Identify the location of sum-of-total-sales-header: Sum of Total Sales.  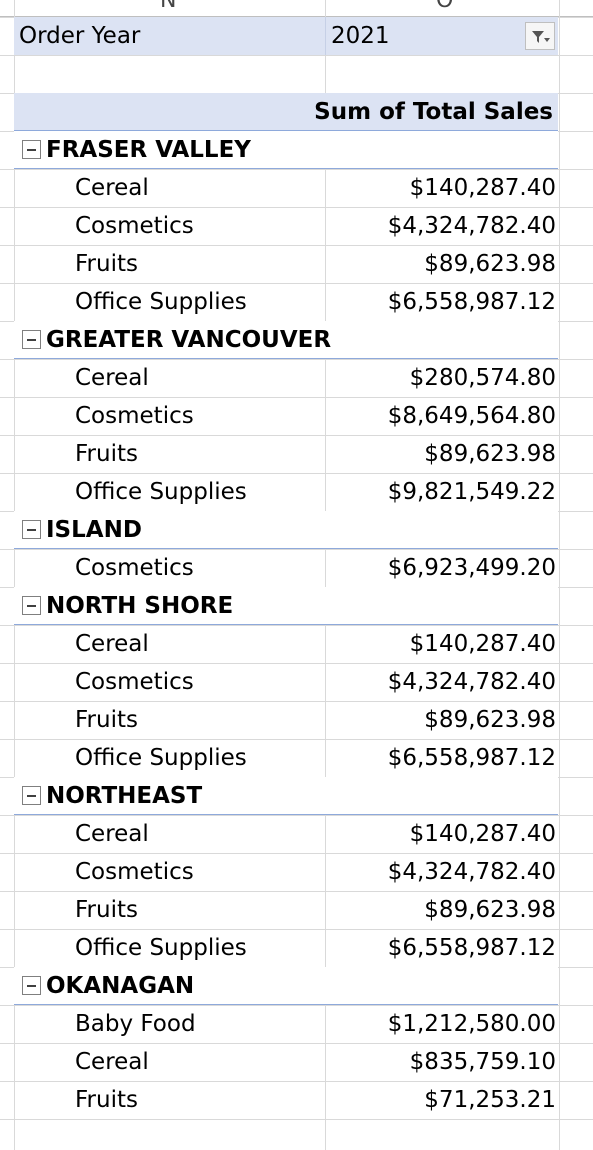
(433, 112).